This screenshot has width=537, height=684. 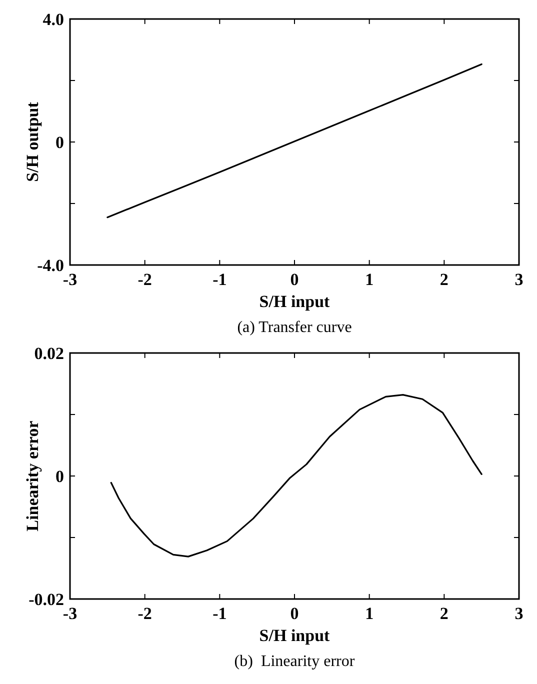 I want to click on y-axis-title: Linearity error, so click(x=32, y=476).